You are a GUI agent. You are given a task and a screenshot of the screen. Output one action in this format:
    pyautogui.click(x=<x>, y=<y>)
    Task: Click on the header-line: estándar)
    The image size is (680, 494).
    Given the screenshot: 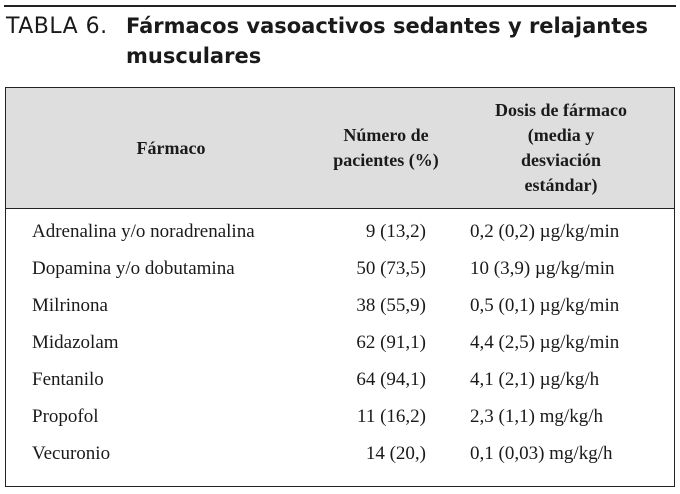 What is the action you would take?
    pyautogui.click(x=561, y=185)
    